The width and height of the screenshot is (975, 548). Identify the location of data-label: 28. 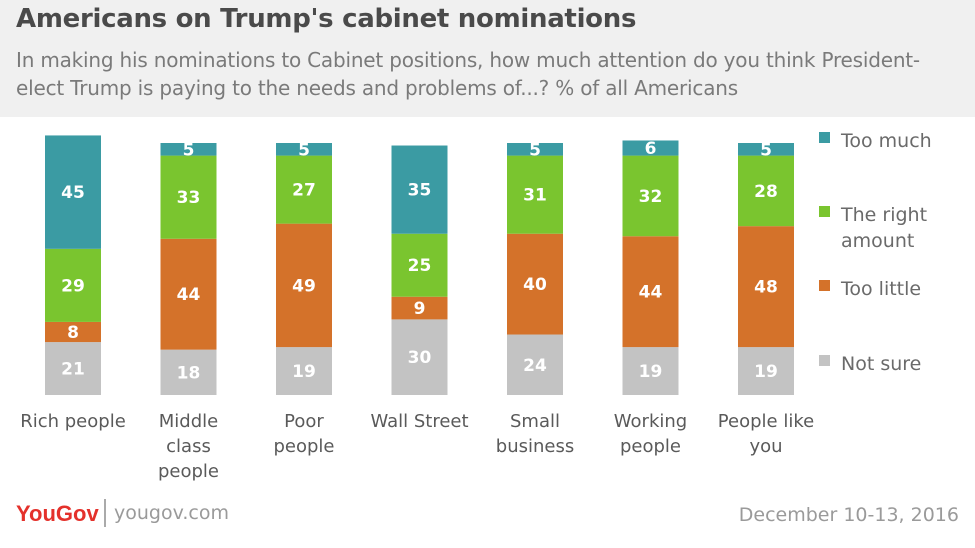
(766, 192).